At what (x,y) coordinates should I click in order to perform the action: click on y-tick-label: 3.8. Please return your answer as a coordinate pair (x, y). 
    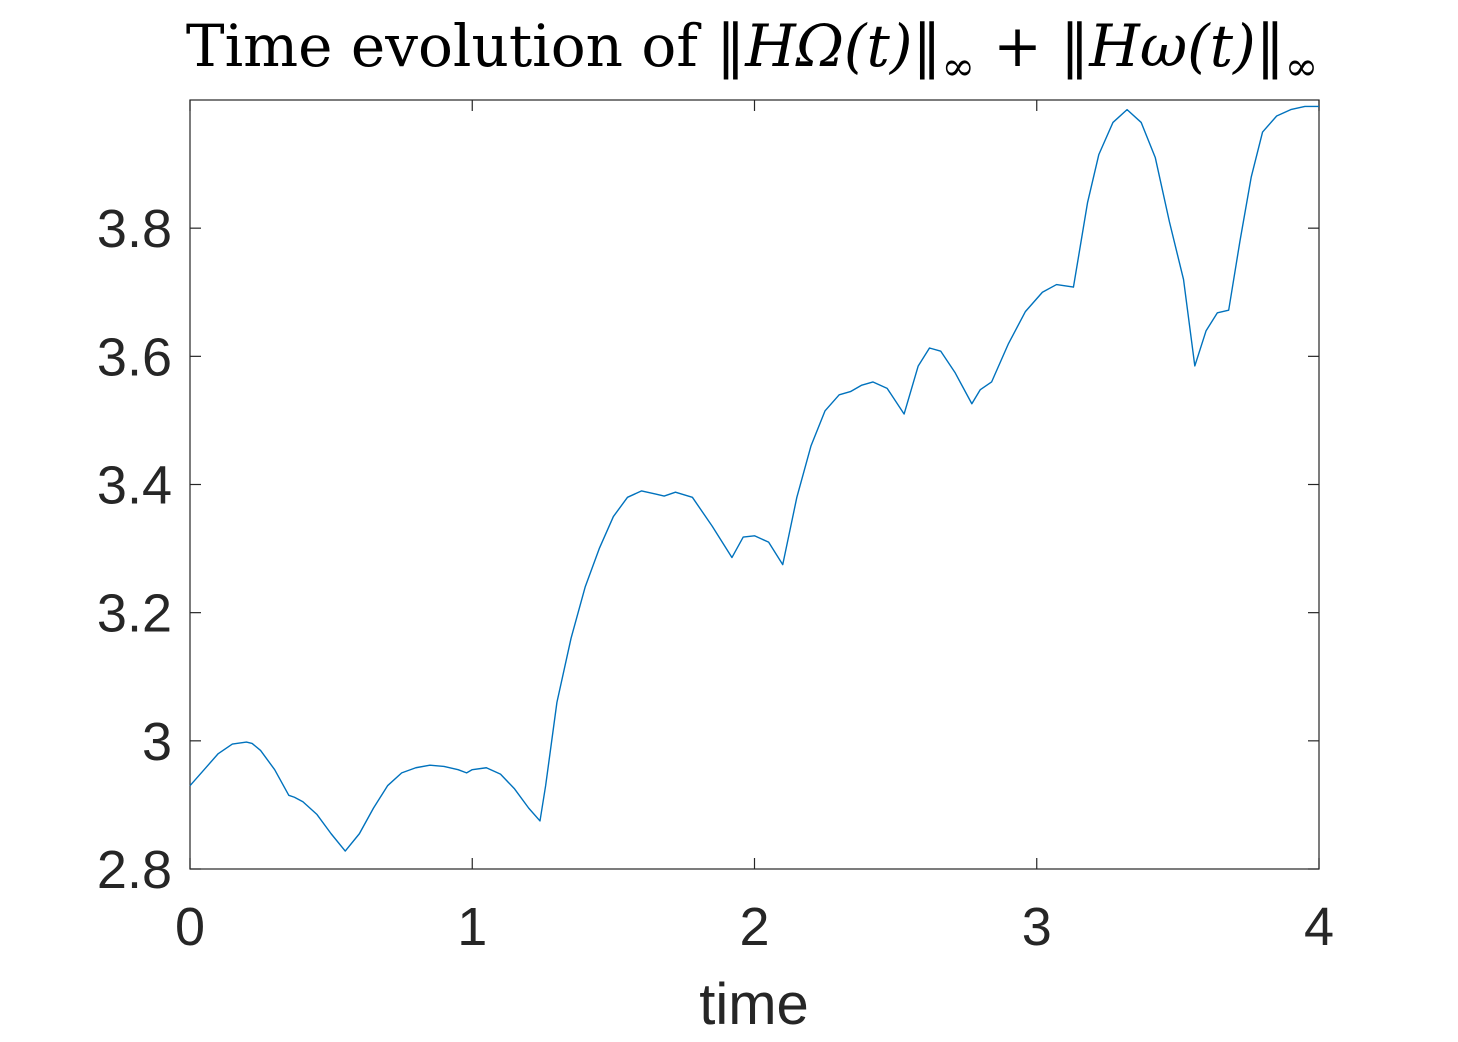
    Looking at the image, I should click on (134, 229).